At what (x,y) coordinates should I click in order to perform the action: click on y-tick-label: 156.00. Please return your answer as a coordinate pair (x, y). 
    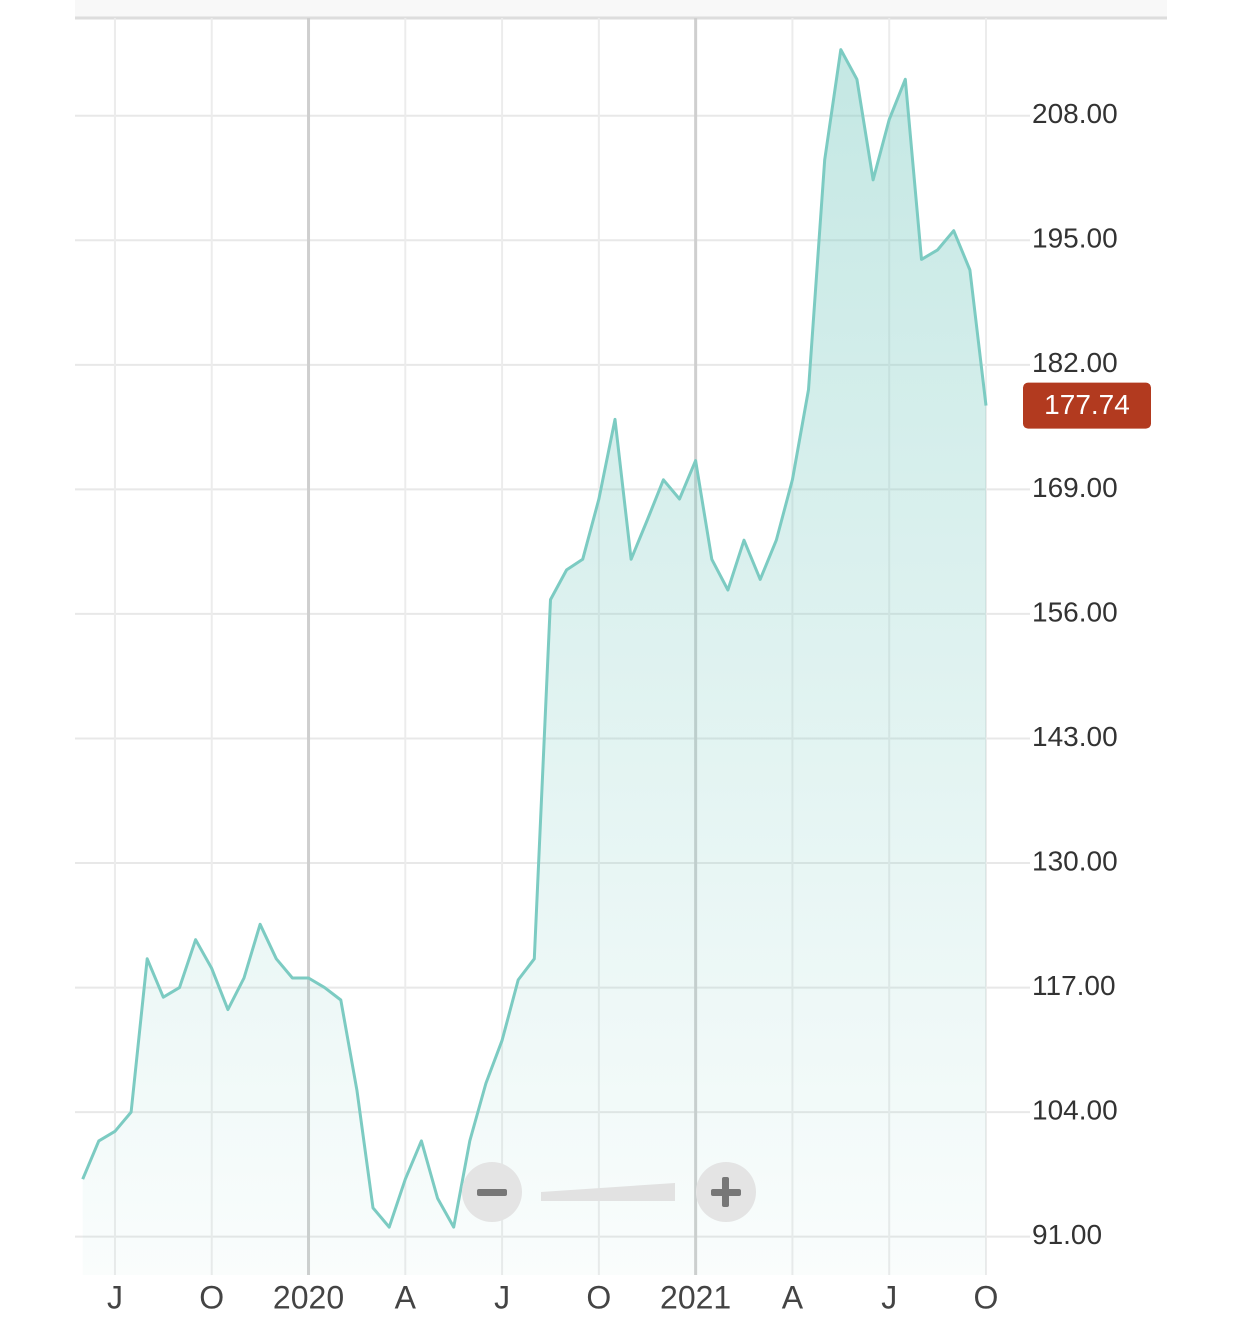
    Looking at the image, I should click on (1075, 611).